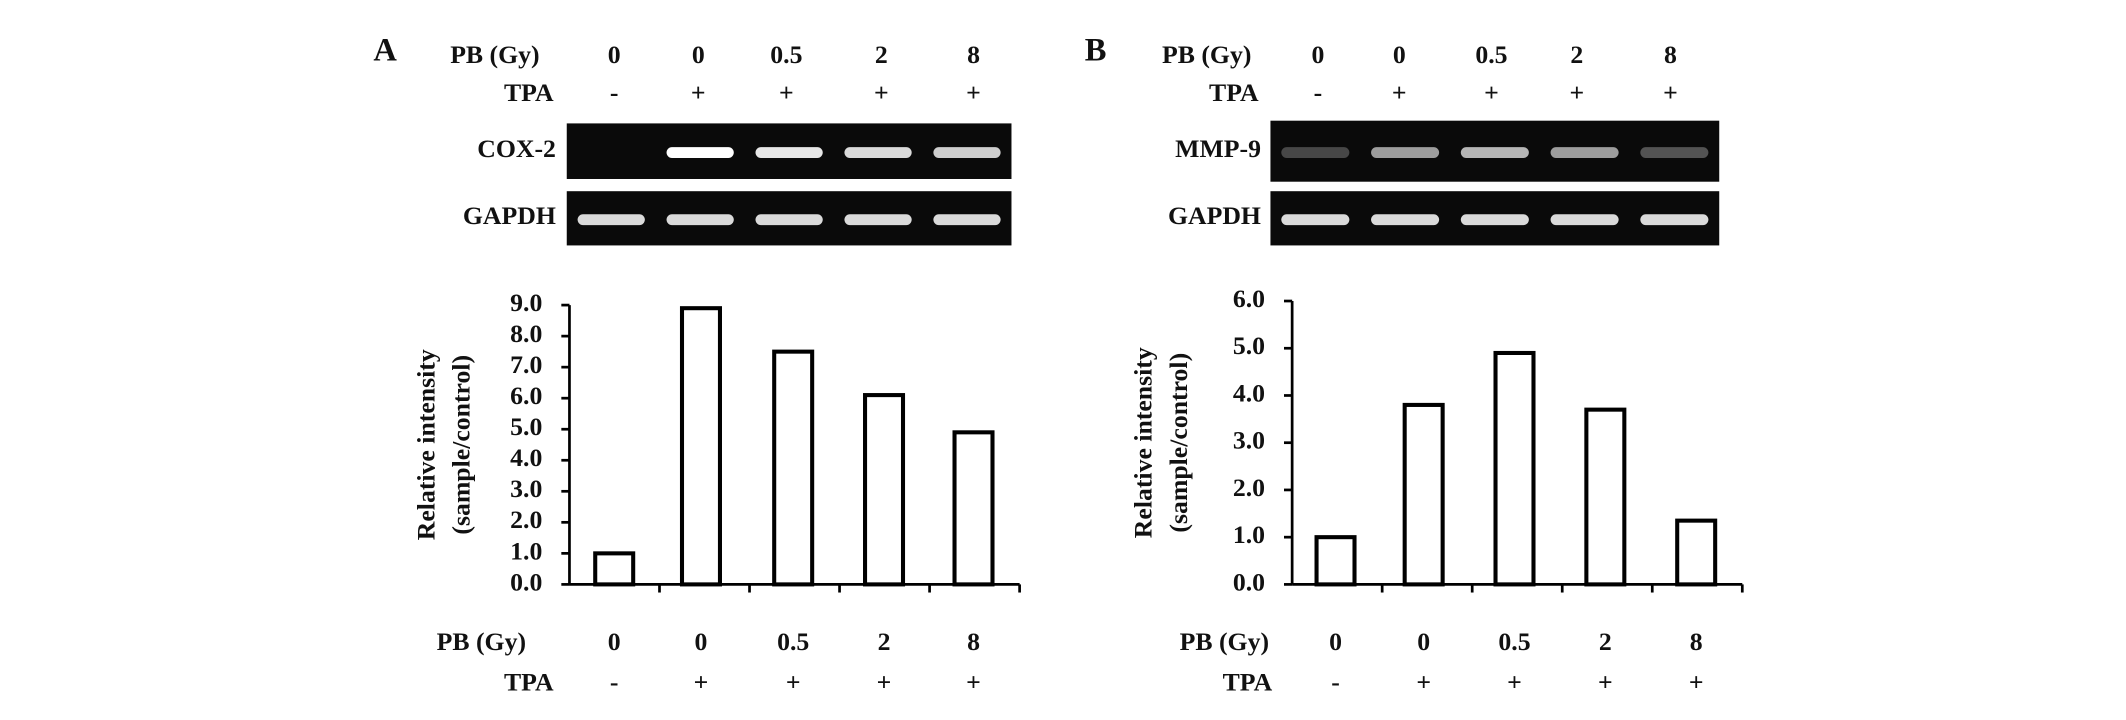  Describe the element at coordinates (1096, 50) in the screenshot. I see `panel-label: B` at that location.